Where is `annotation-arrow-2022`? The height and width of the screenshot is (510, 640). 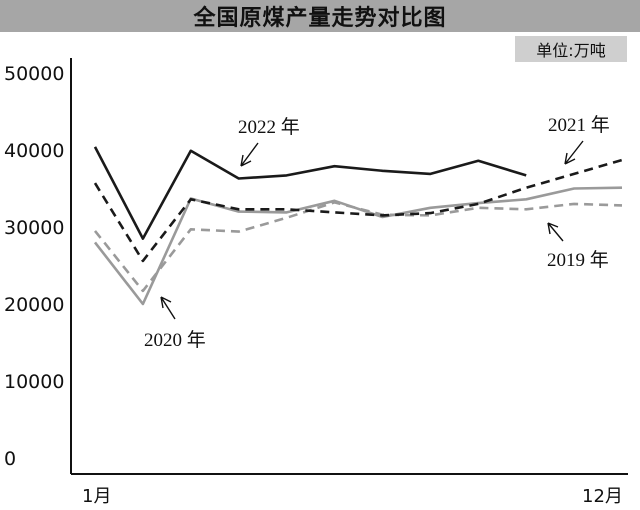
annotation-arrow-2022 is located at coordinates (249, 154).